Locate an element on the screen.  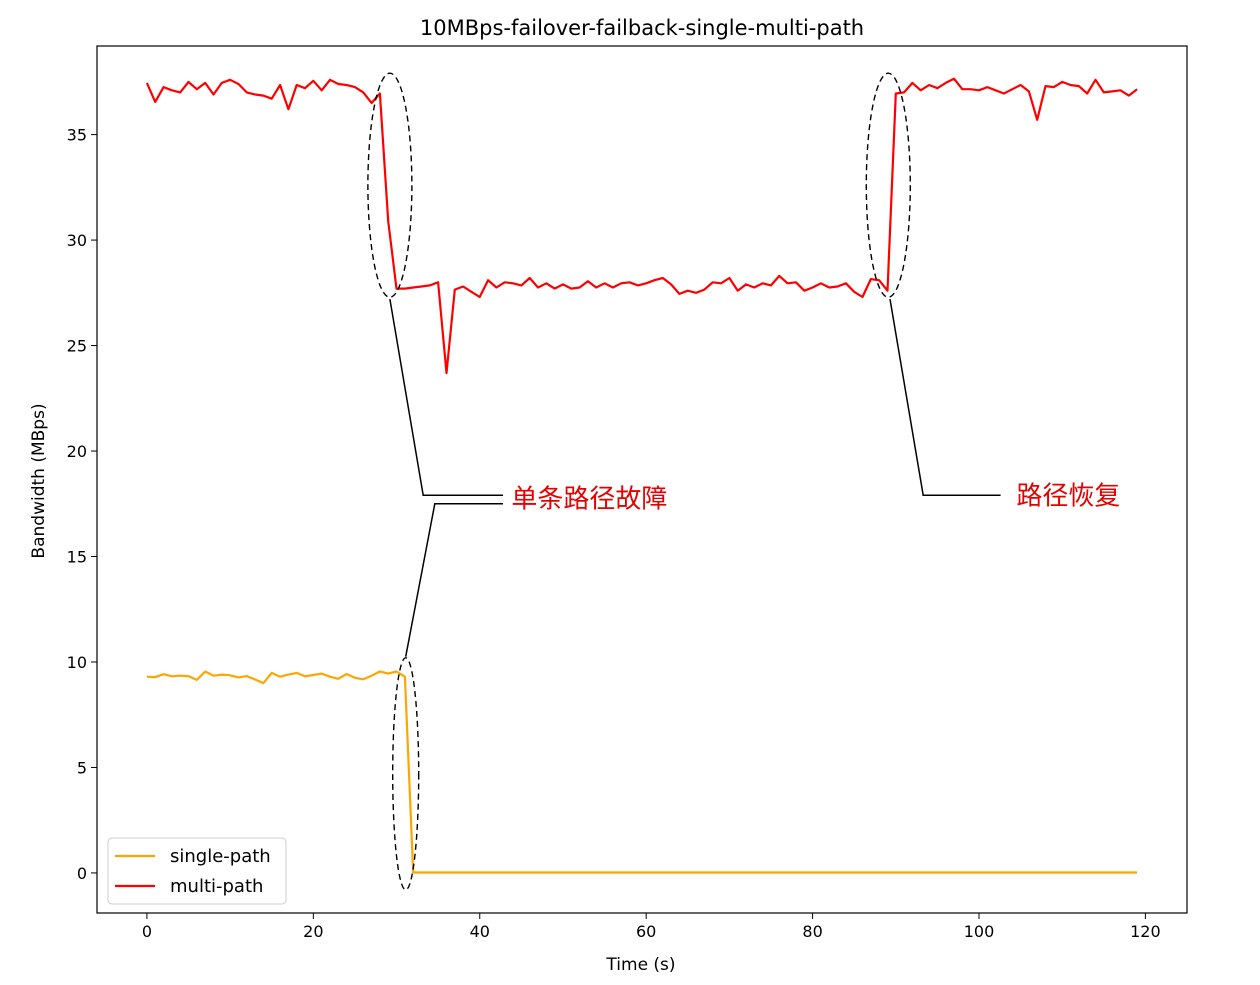
y-tick-label: 0 is located at coordinates (82, 873).